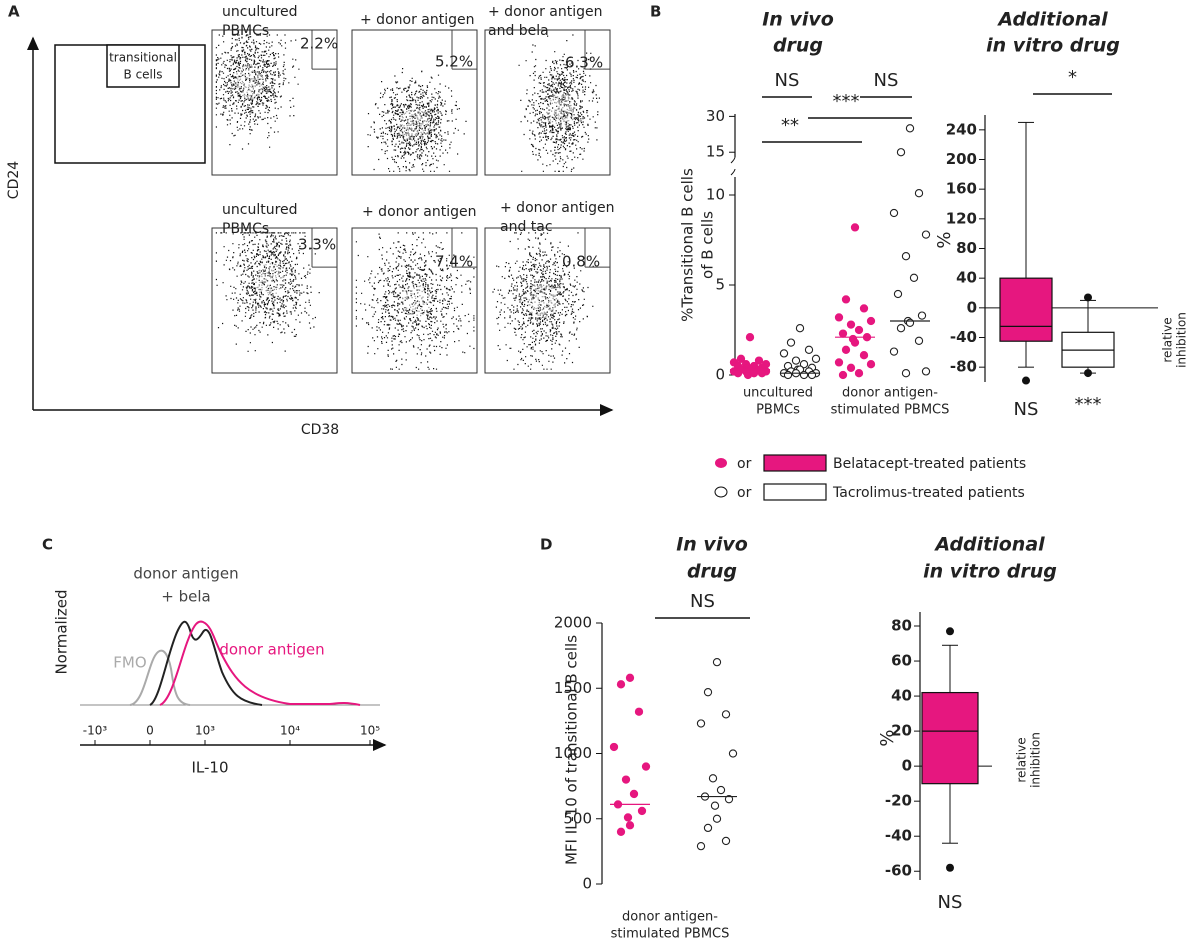  What do you see at coordinates (95, 731) in the screenshot?
I see `x-tick-label: -10³` at bounding box center [95, 731].